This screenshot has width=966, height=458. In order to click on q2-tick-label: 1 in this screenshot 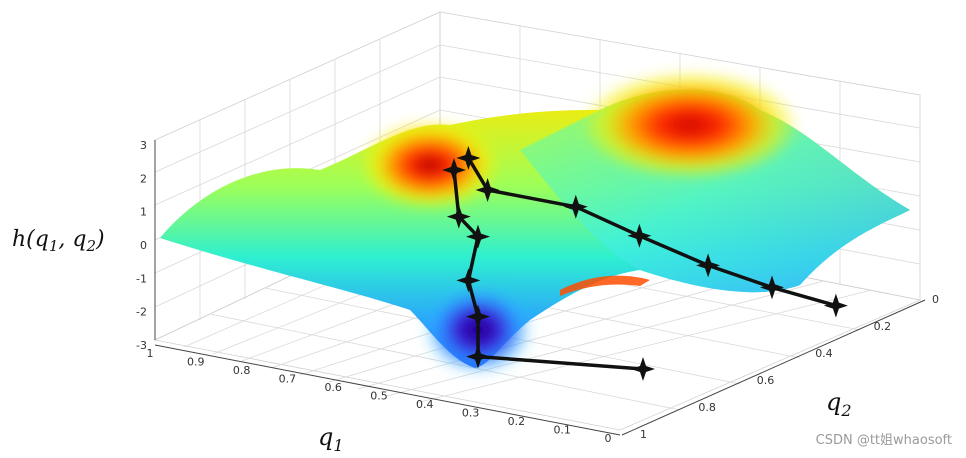, I will do `click(643, 434)`.